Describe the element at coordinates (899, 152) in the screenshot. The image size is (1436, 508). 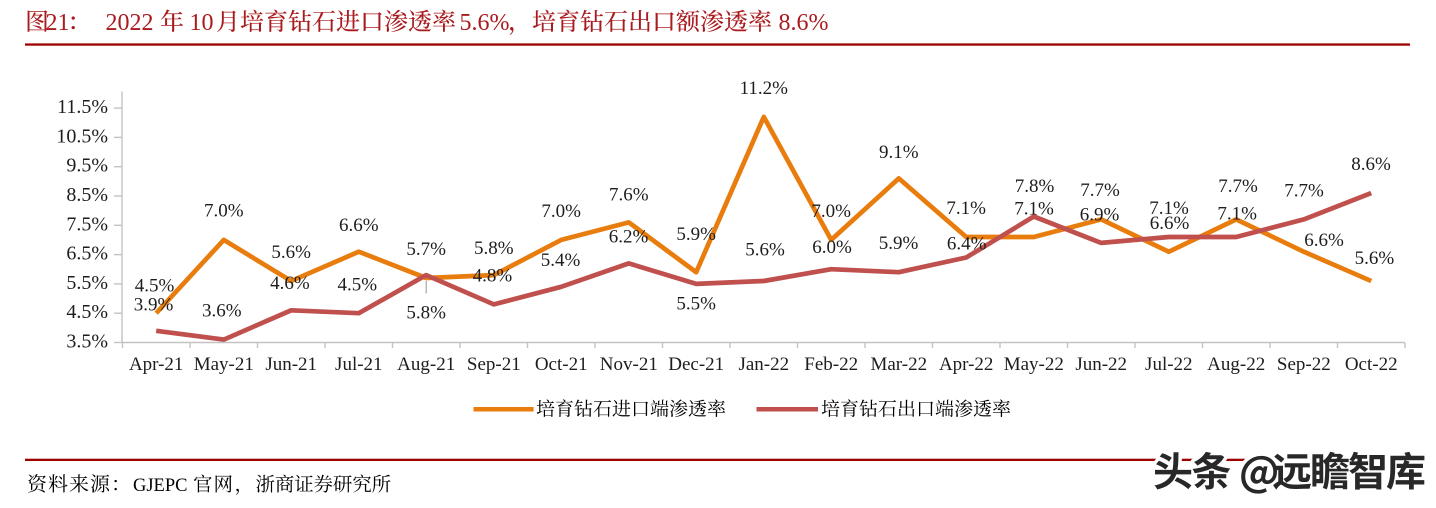
I see `svg-text: 9.1%` at that location.